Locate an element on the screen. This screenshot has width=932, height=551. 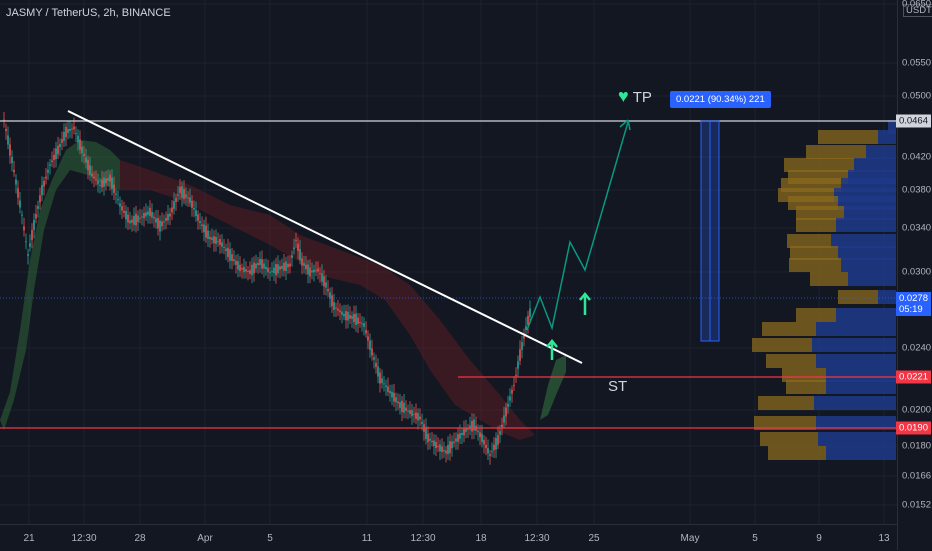
cloud-segment is located at coordinates (553, 387).